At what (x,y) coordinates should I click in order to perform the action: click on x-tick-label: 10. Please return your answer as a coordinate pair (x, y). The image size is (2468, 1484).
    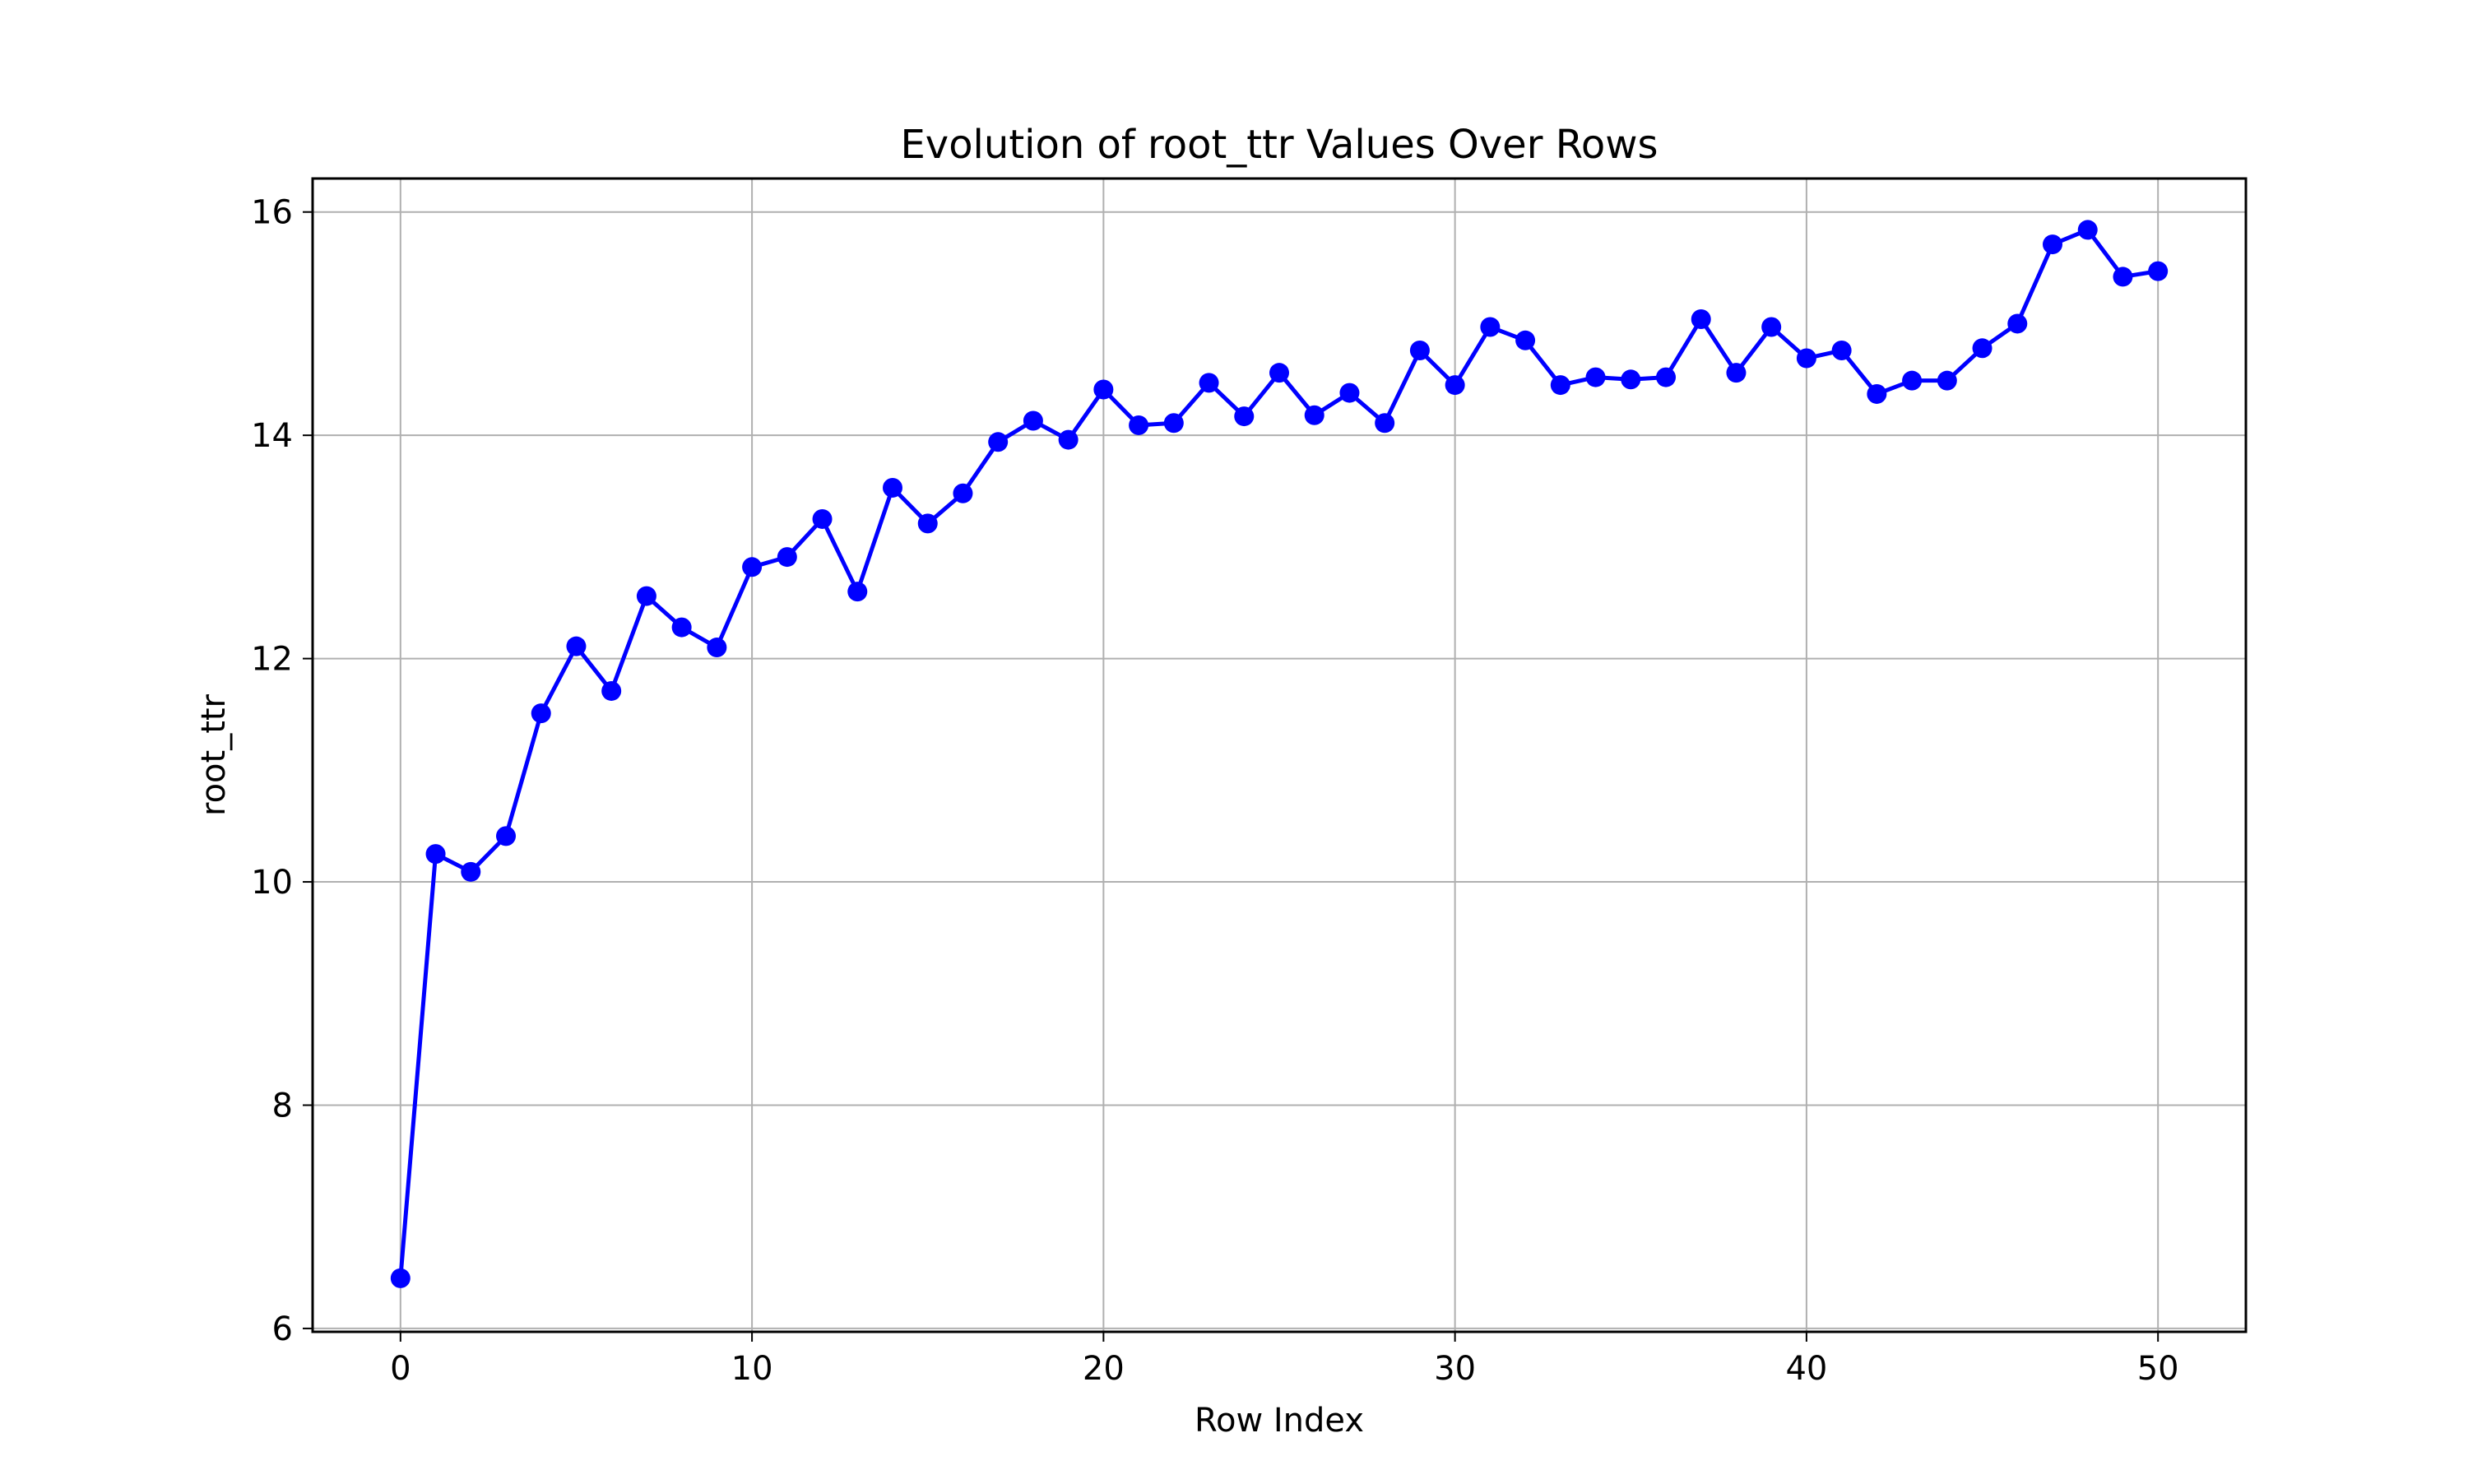
    Looking at the image, I should click on (752, 1369).